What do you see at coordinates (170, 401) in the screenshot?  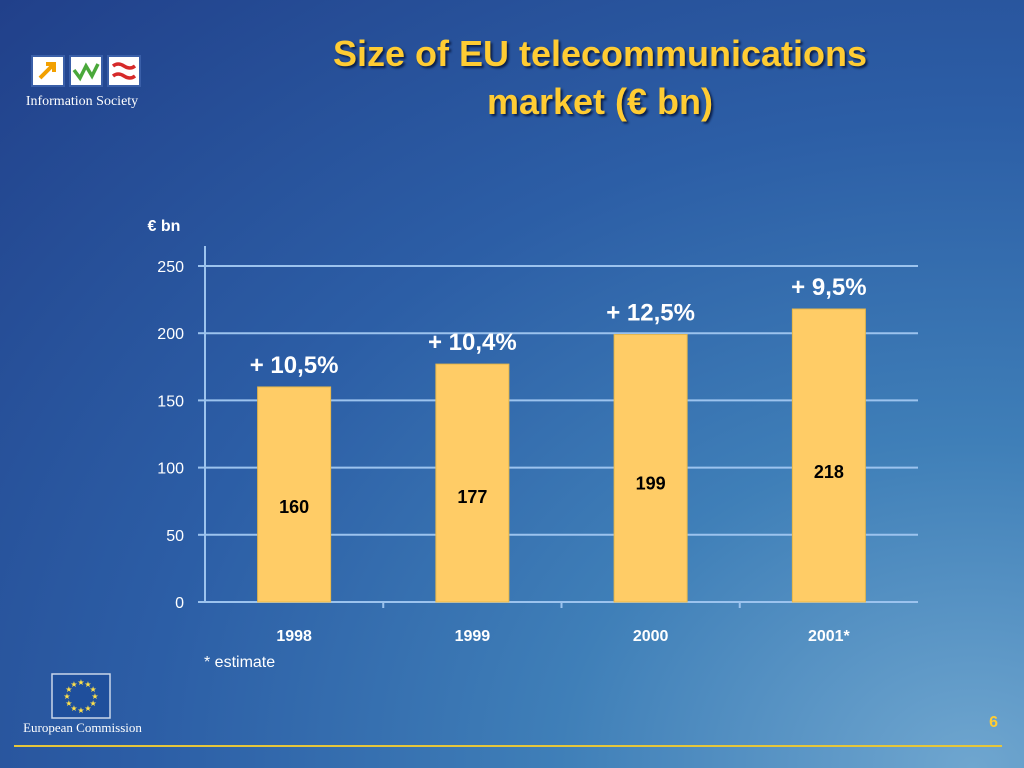 I see `y-tick-label: 150` at bounding box center [170, 401].